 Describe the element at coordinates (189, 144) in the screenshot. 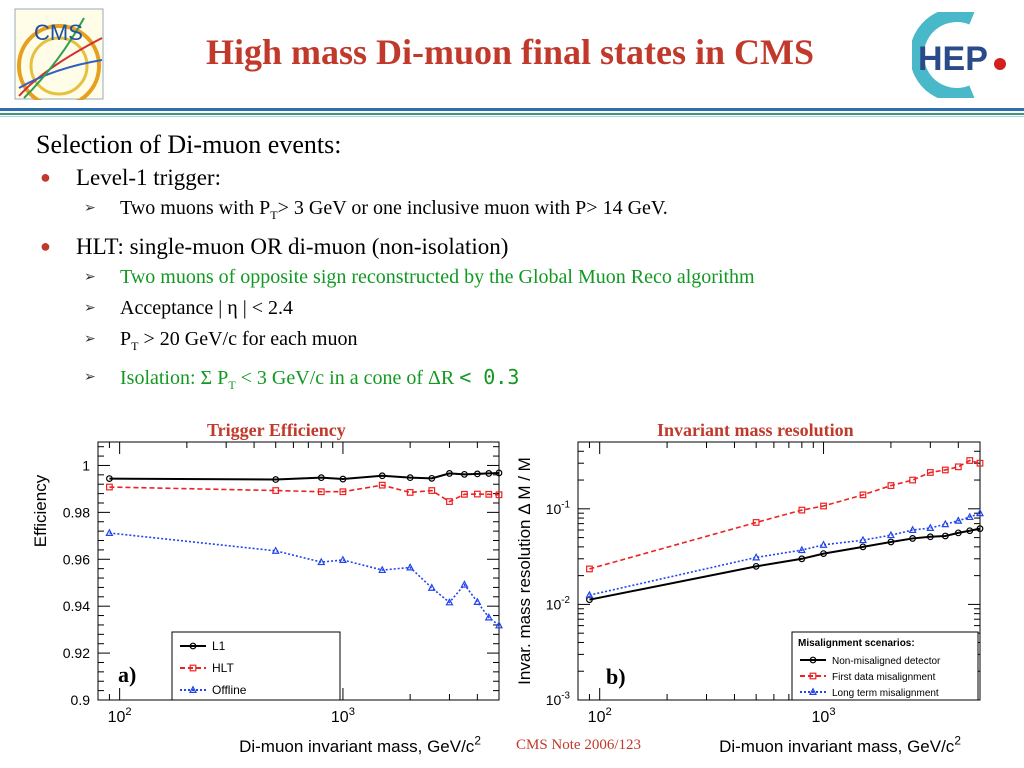

I see `selection-heading: Selection of Di-muon events:` at that location.